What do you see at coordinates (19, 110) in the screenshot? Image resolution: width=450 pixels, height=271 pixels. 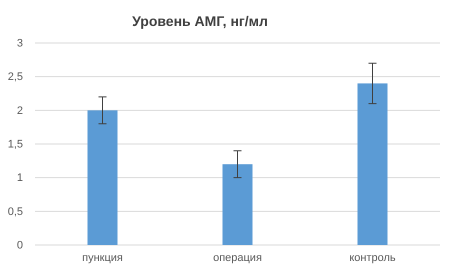 I see `y-tick-label: 2` at bounding box center [19, 110].